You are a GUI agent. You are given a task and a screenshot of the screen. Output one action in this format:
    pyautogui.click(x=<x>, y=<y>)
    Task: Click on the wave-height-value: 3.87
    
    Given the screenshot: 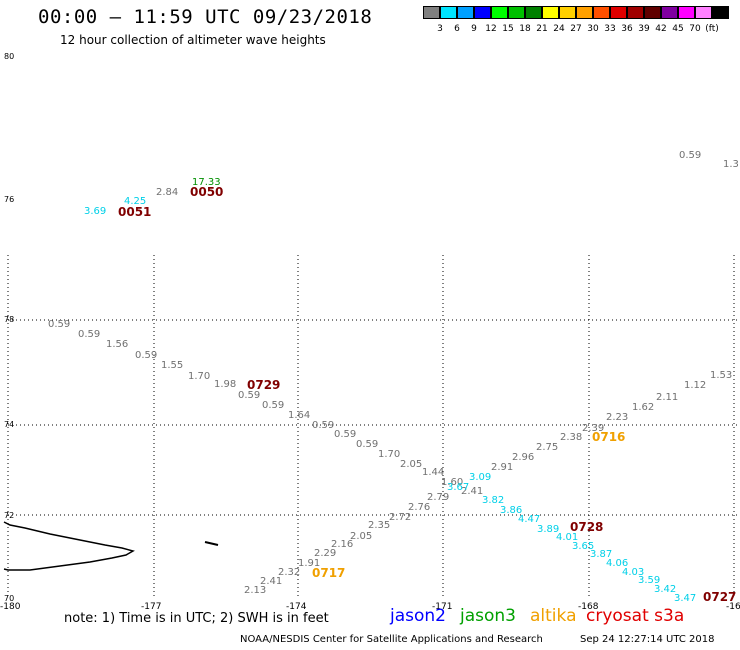 What is the action you would take?
    pyautogui.click(x=601, y=554)
    